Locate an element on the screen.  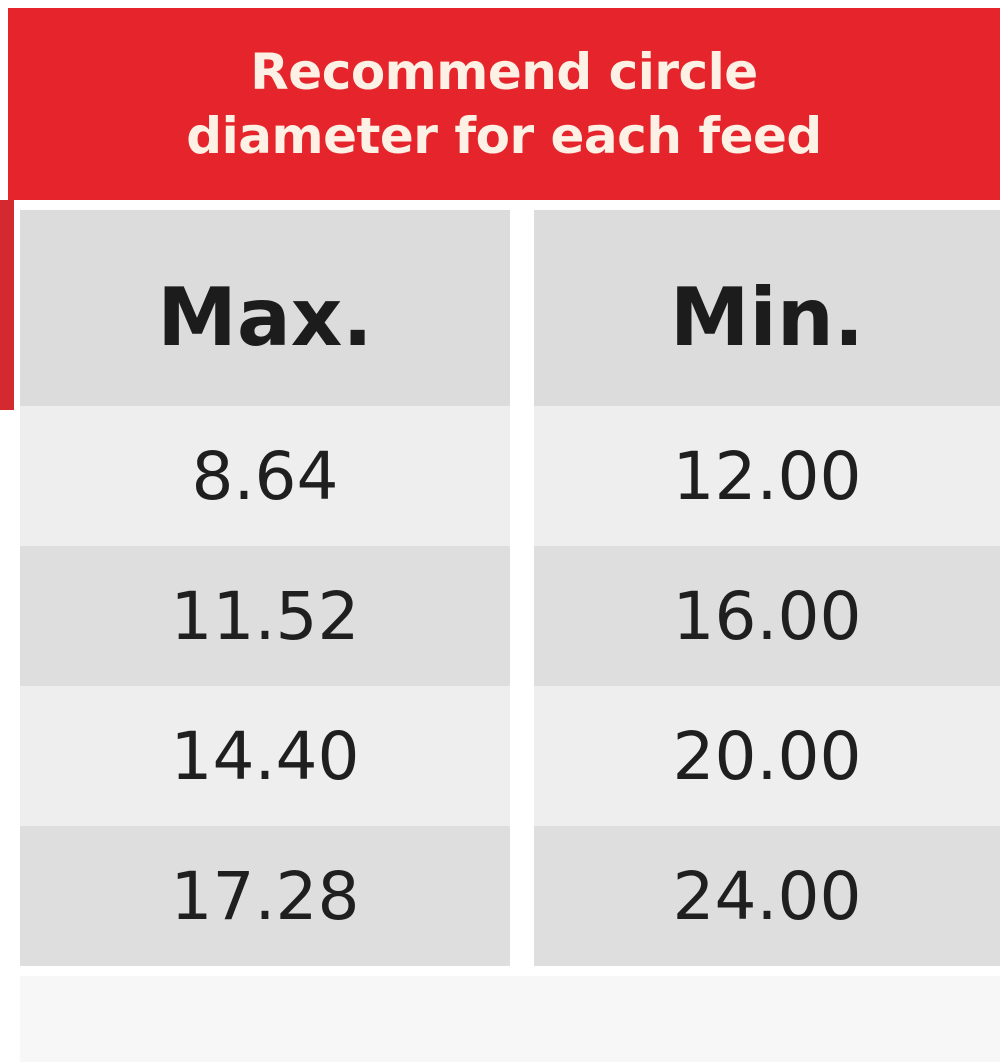
table-row: 8.64 12.00 is located at coordinates (510, 476).